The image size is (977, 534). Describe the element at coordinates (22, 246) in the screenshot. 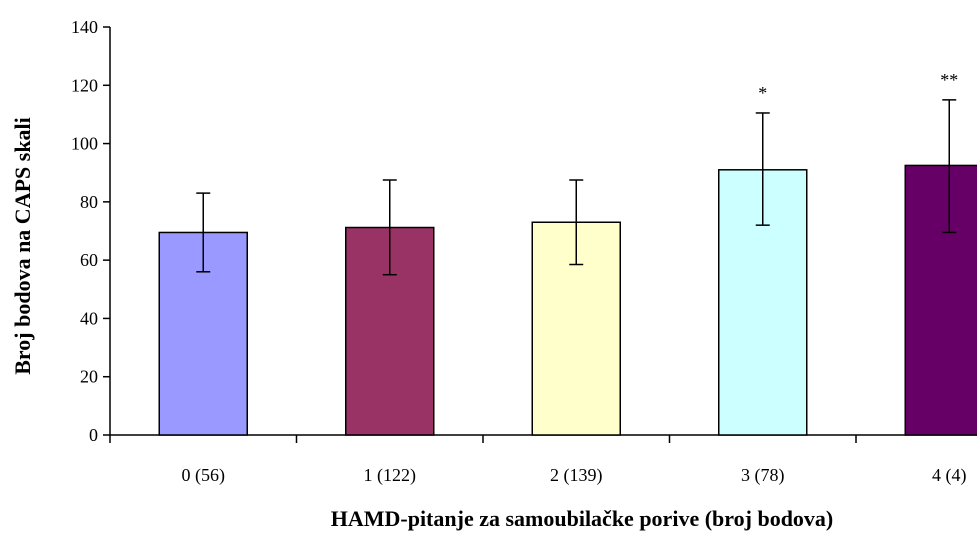

I see `y-axis-title: Broj bodova na CAPS skali` at that location.